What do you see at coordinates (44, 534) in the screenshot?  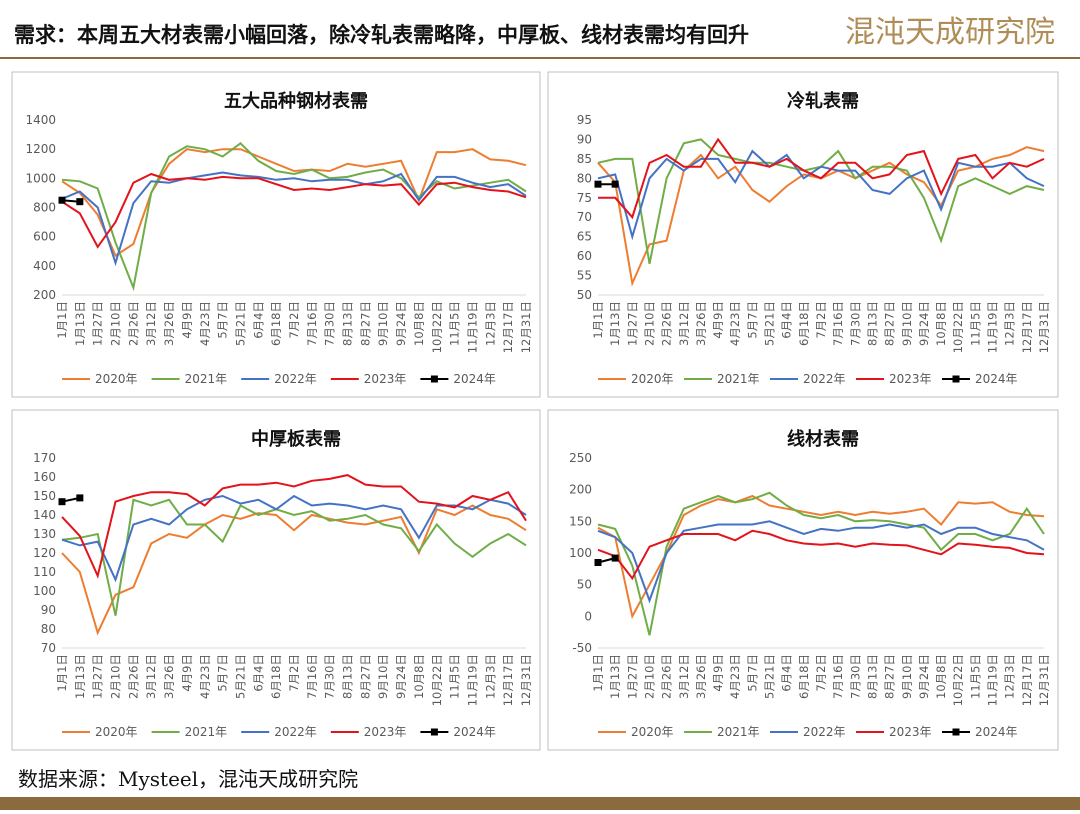 I see `y-tick-label: 130` at bounding box center [44, 534].